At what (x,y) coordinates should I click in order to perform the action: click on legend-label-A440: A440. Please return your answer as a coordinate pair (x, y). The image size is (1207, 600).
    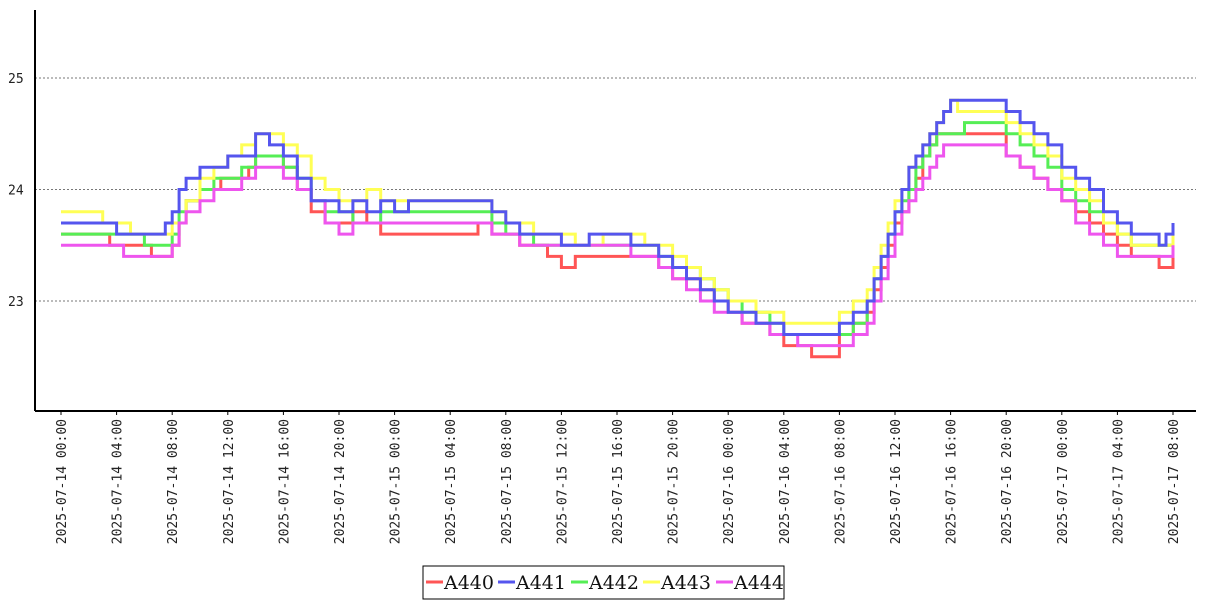
    Looking at the image, I should click on (468, 583).